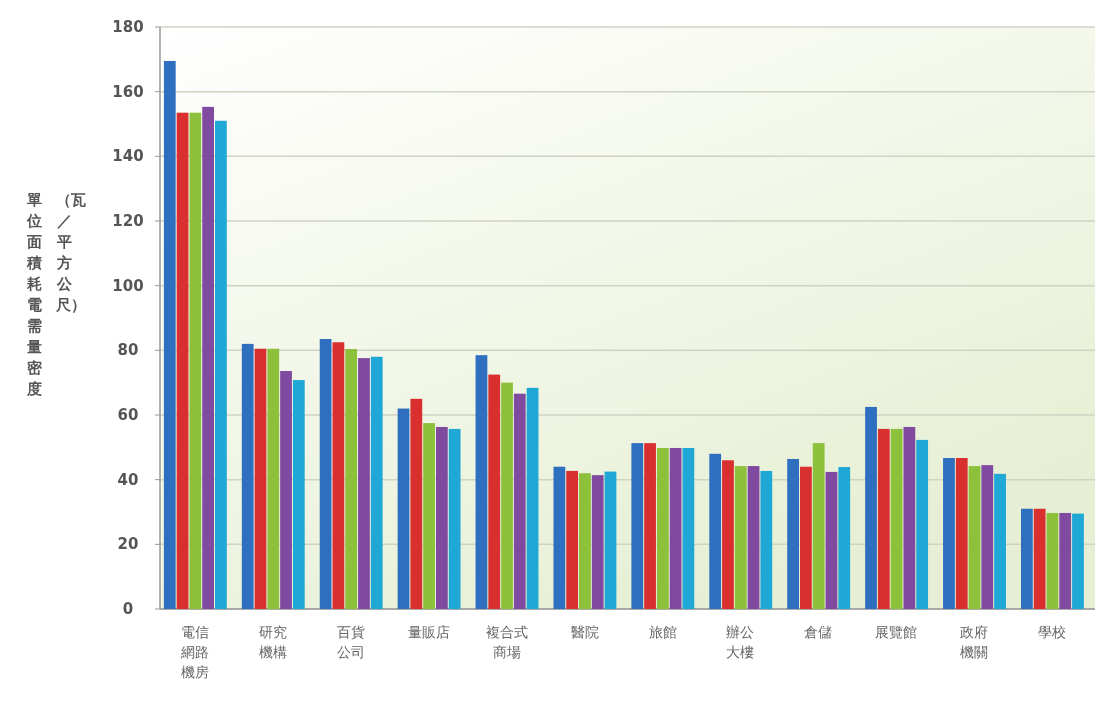 This screenshot has width=1111, height=704. What do you see at coordinates (128, 415) in the screenshot?
I see `y-tick-label: 60` at bounding box center [128, 415].